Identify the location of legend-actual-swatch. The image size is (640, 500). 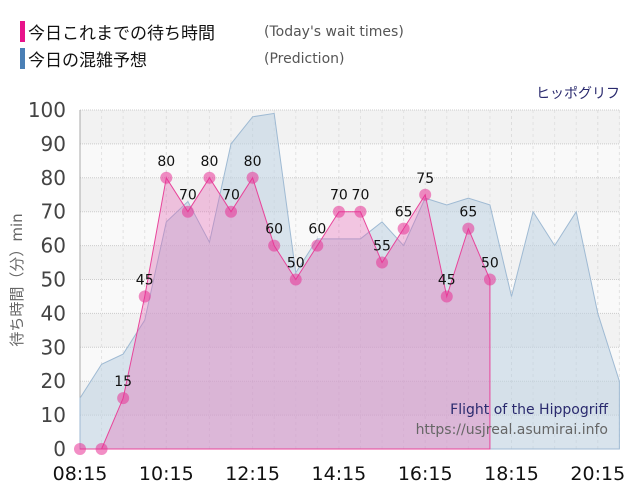
(22, 31).